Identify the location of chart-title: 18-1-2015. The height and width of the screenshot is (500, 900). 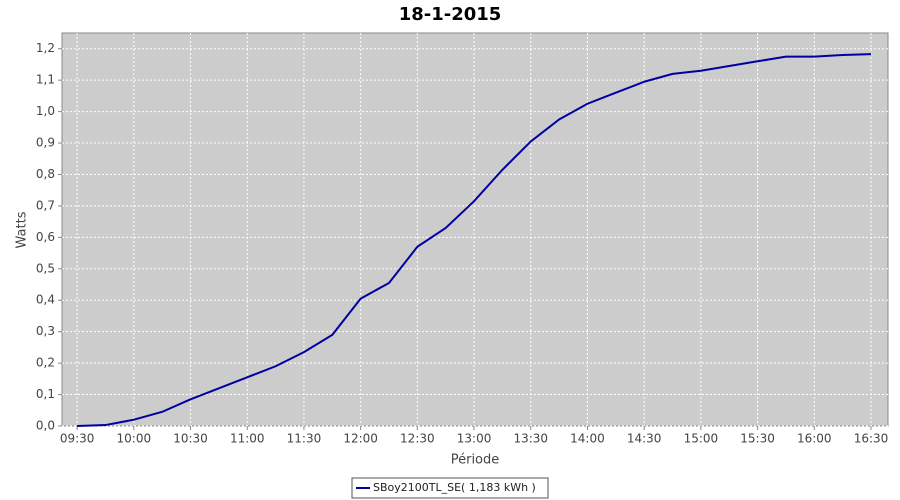
(450, 14).